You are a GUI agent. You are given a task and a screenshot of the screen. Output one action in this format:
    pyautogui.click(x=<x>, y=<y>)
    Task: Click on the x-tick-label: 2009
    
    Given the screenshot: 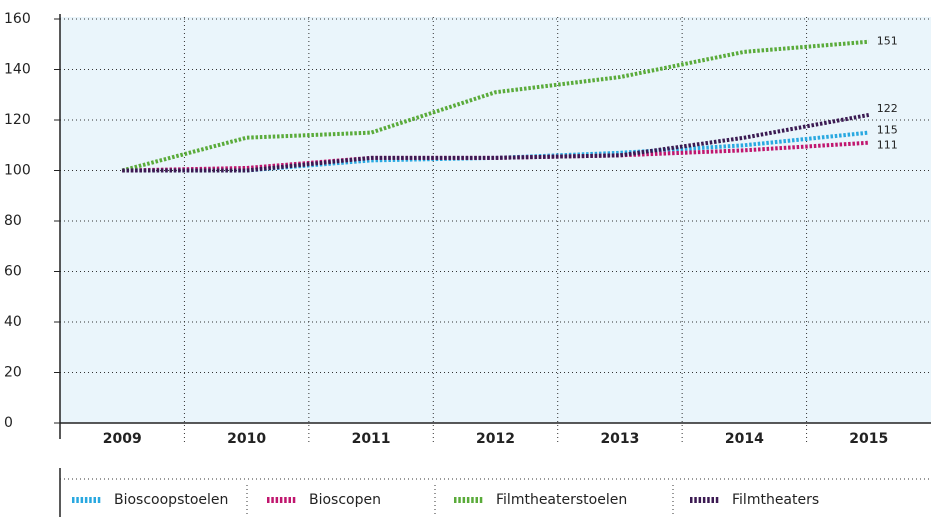 What is the action you would take?
    pyautogui.click(x=122, y=439)
    